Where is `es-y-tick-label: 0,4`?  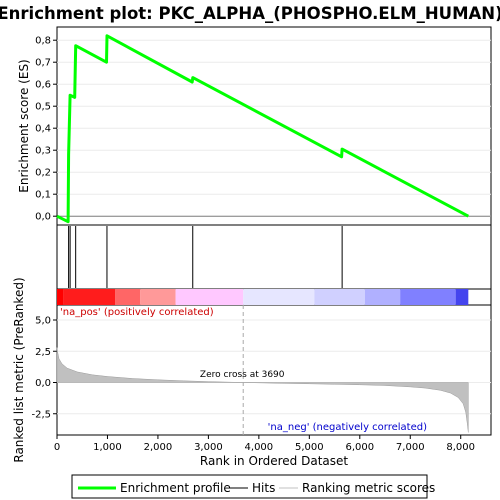 es-y-tick-label: 0,4 is located at coordinates (43, 129).